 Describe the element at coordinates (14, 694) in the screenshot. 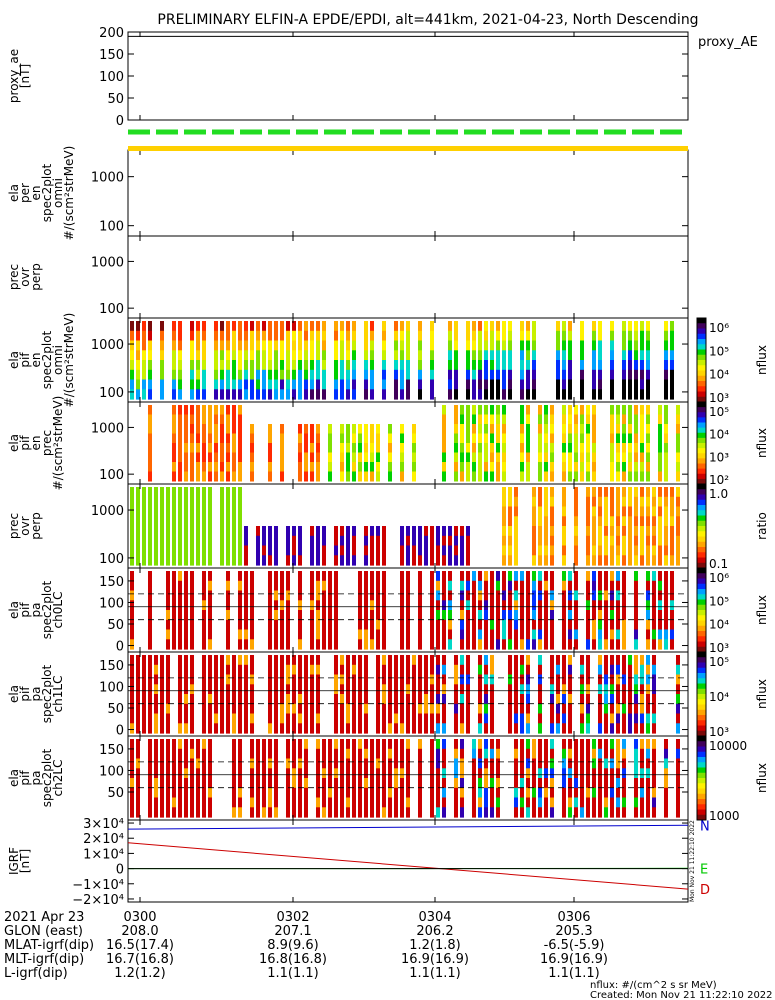

I see `y-axis-label: ela` at that location.